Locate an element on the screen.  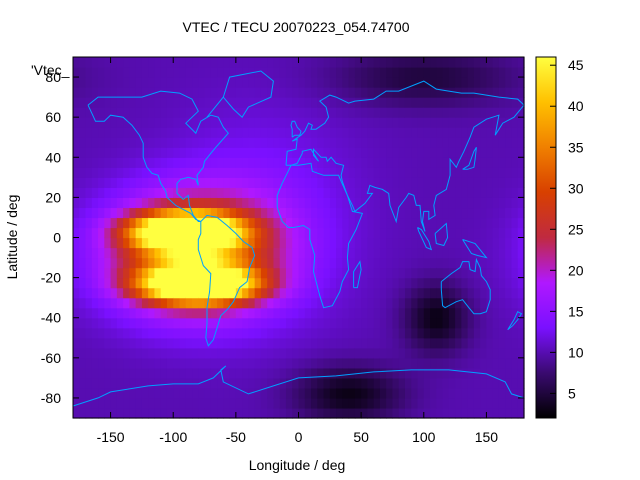
y-tick-label: 20 is located at coordinates (53, 197).